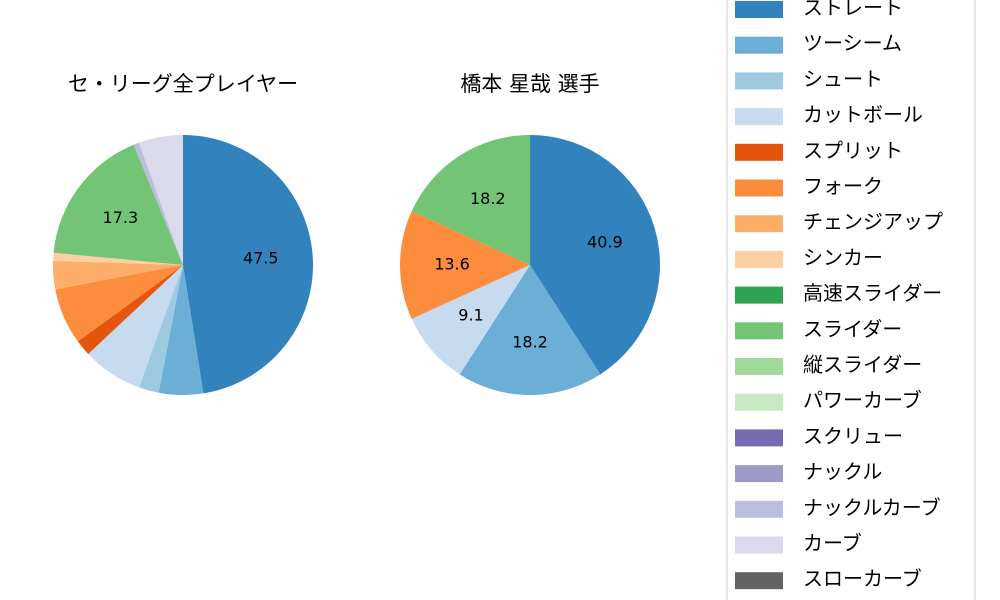  What do you see at coordinates (862, 400) in the screenshot?
I see `legend-label: パワーカーブ` at bounding box center [862, 400].